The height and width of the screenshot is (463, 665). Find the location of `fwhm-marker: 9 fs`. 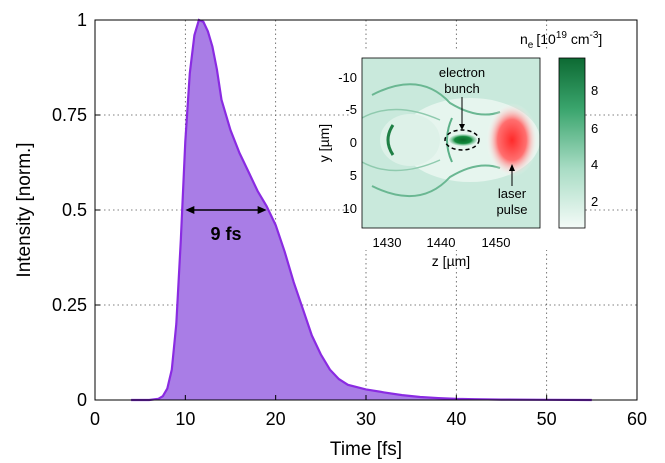

fwhm-marker: 9 fs is located at coordinates (226, 225).